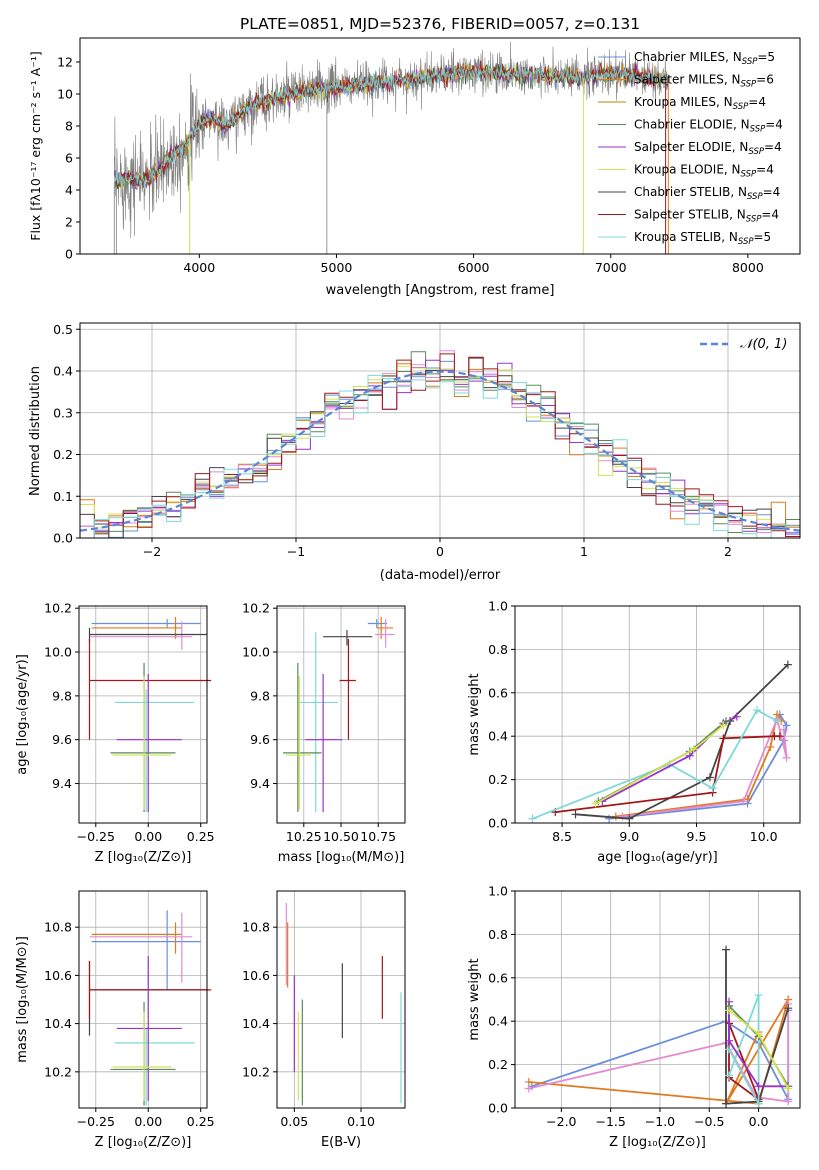  What do you see at coordinates (148, 836) in the screenshot?
I see `age-z-xtick-label: 0.00` at bounding box center [148, 836].